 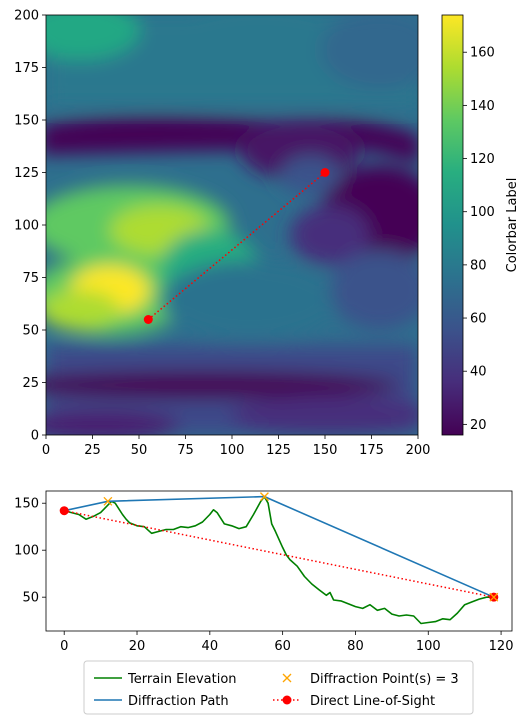 What do you see at coordinates (482, 212) in the screenshot?
I see `colorbar-tick-label: 100` at bounding box center [482, 212].